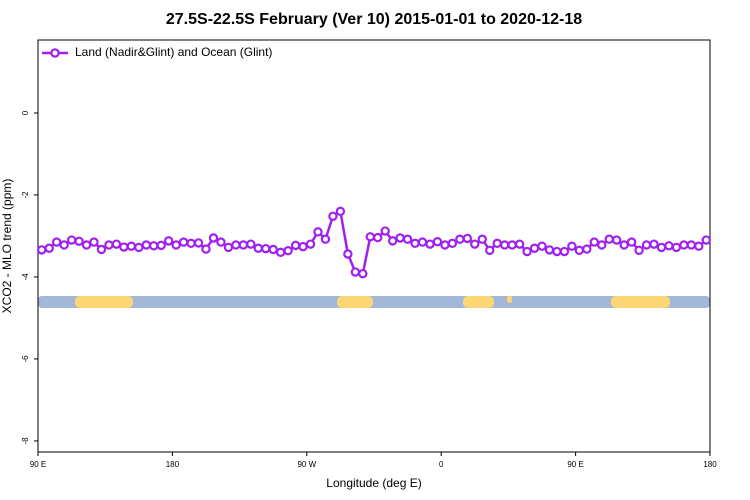 The width and height of the screenshot is (750, 500). Describe the element at coordinates (173, 52) in the screenshot. I see `legend-label: Land (Nadir&Glint) and Ocean (Glint)` at that location.